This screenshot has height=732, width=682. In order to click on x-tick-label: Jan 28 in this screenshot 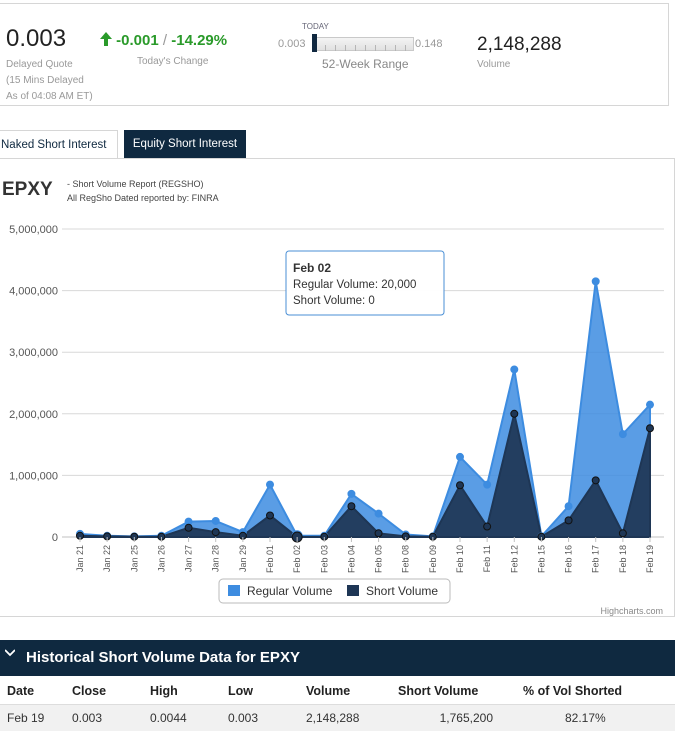, I will do `click(216, 558)`.